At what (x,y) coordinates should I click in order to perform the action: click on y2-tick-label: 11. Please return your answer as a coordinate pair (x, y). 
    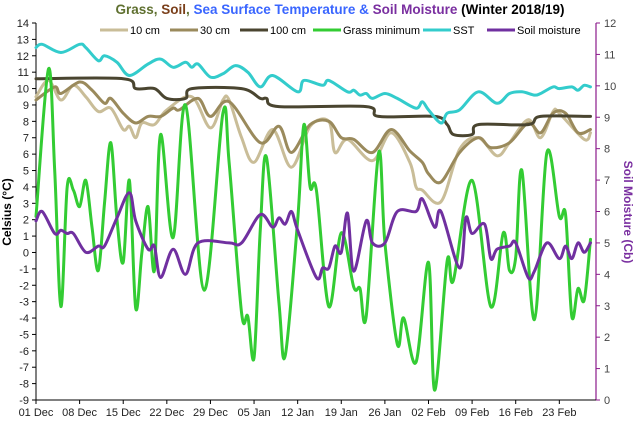
    Looking at the image, I should click on (609, 55).